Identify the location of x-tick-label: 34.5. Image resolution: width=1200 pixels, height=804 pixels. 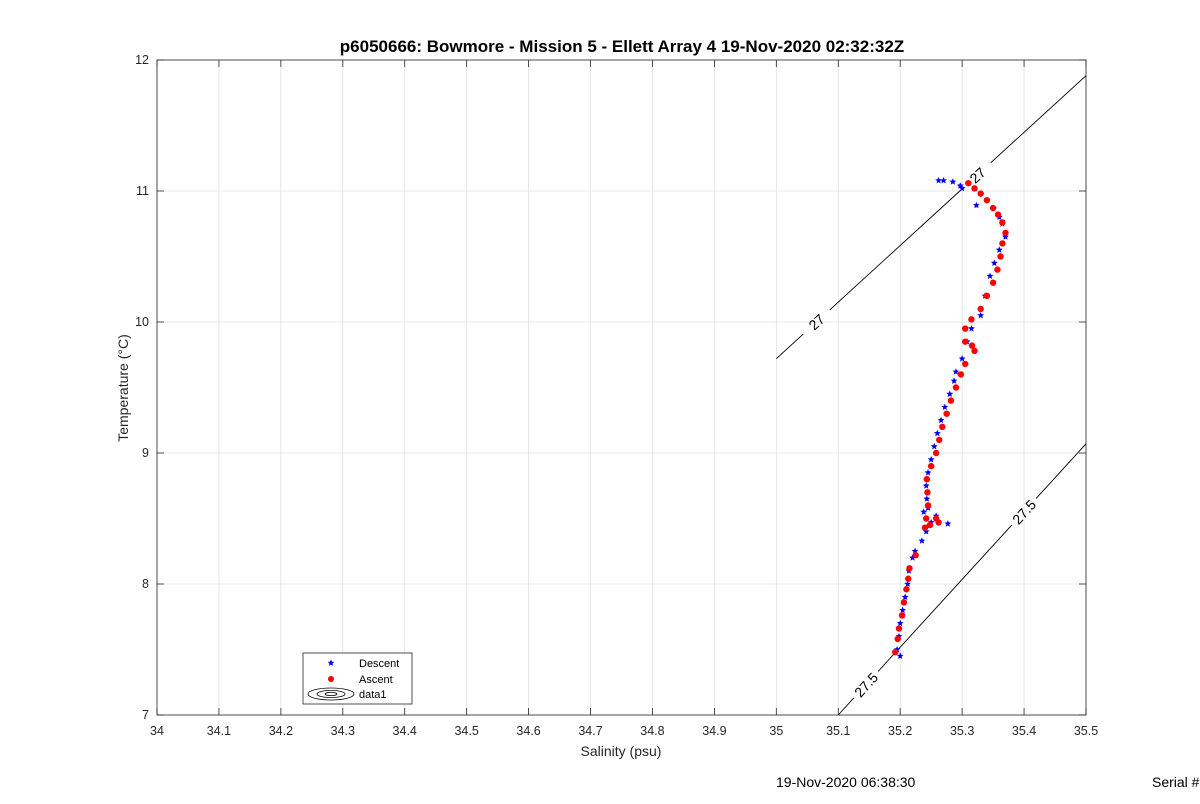
(466, 731).